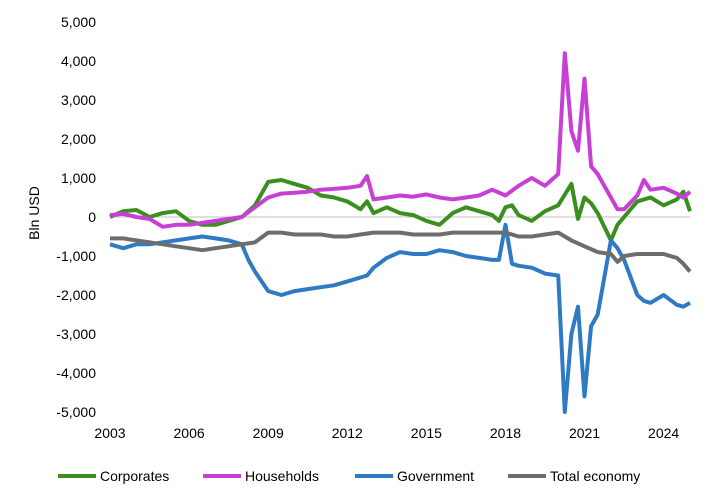 This screenshot has height=498, width=726. What do you see at coordinates (595, 476) in the screenshot?
I see `legend-label: Total economy` at bounding box center [595, 476].